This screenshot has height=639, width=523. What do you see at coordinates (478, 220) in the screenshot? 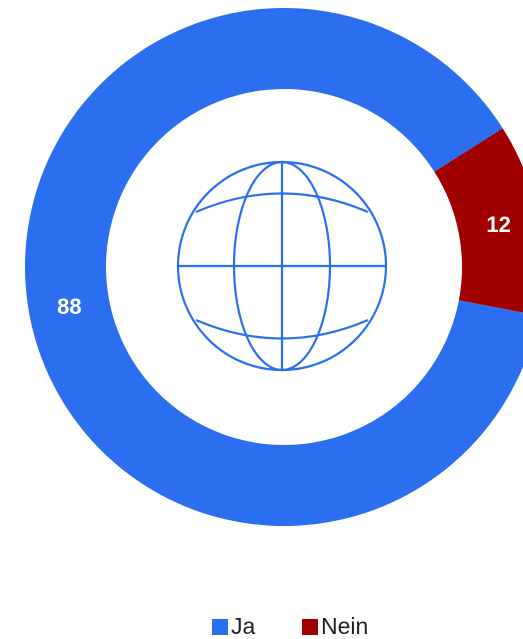
I see `donut-segment` at bounding box center [478, 220].